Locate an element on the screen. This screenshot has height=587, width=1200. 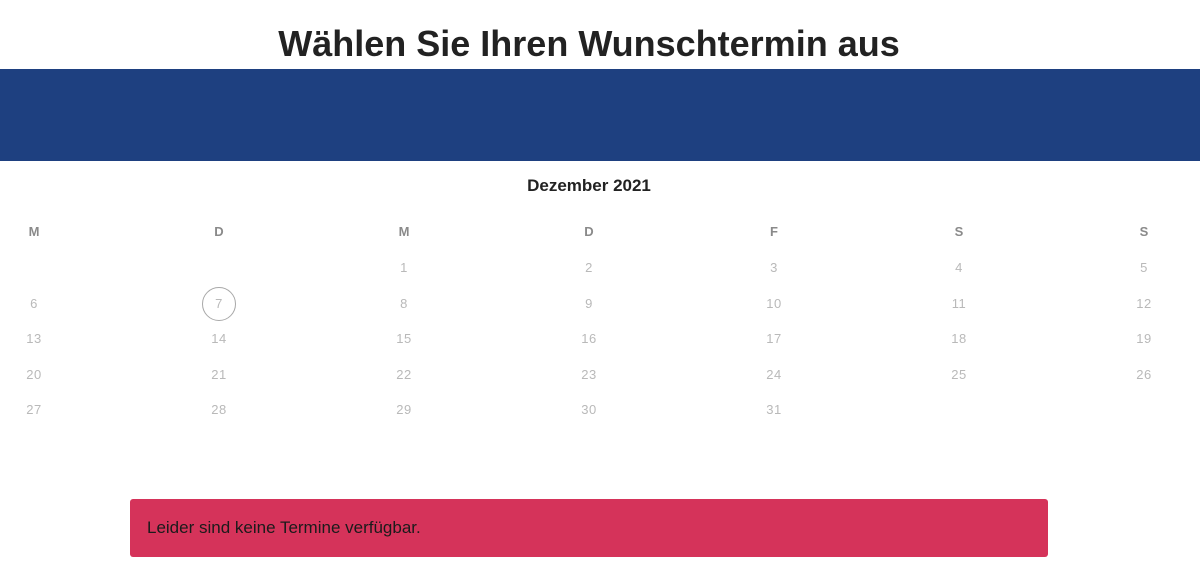
calendar-day: 25 is located at coordinates (959, 374).